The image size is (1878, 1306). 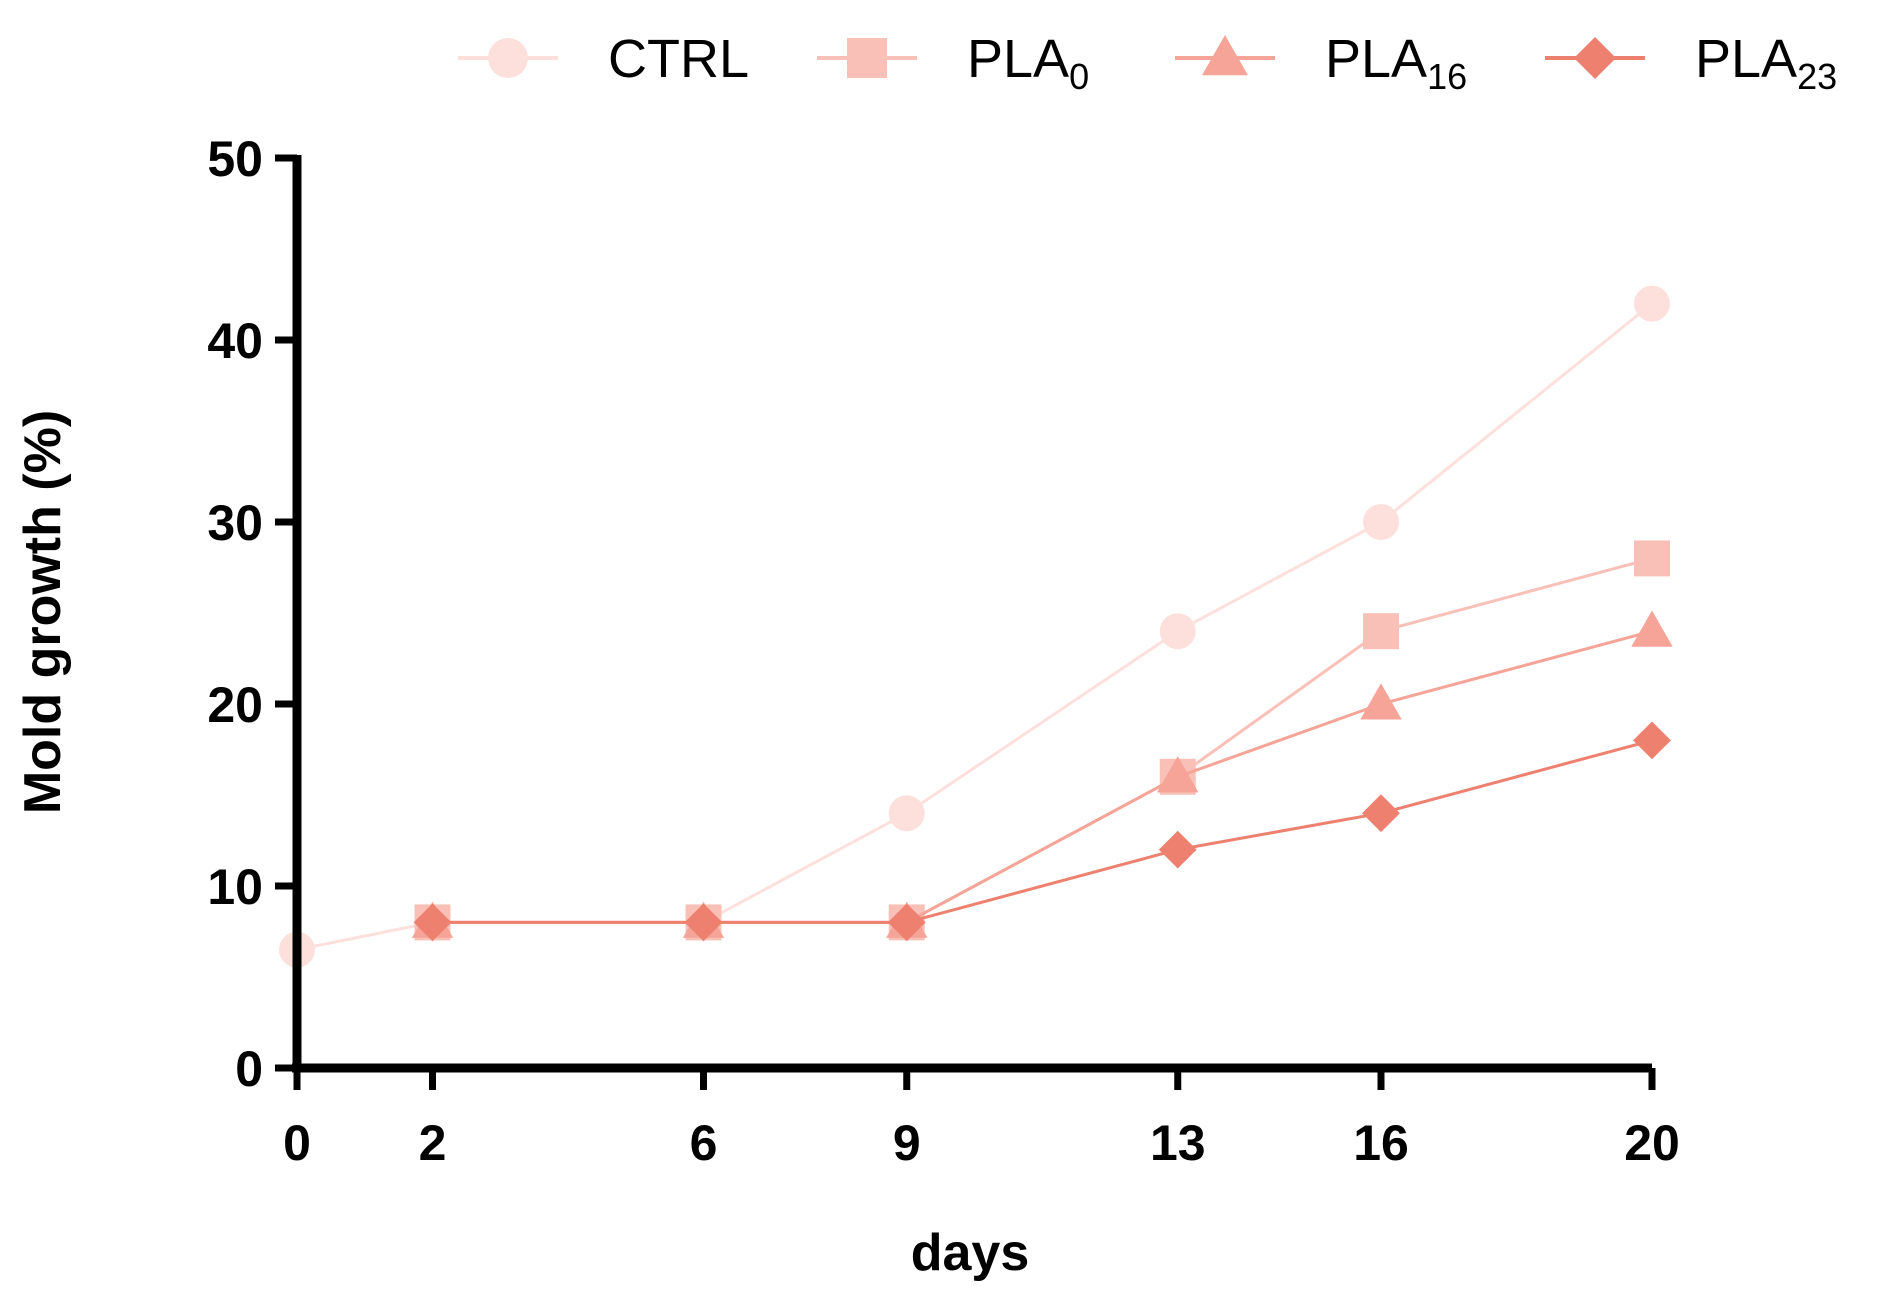 What do you see at coordinates (1652, 1143) in the screenshot?
I see `x-tick-label: 20` at bounding box center [1652, 1143].